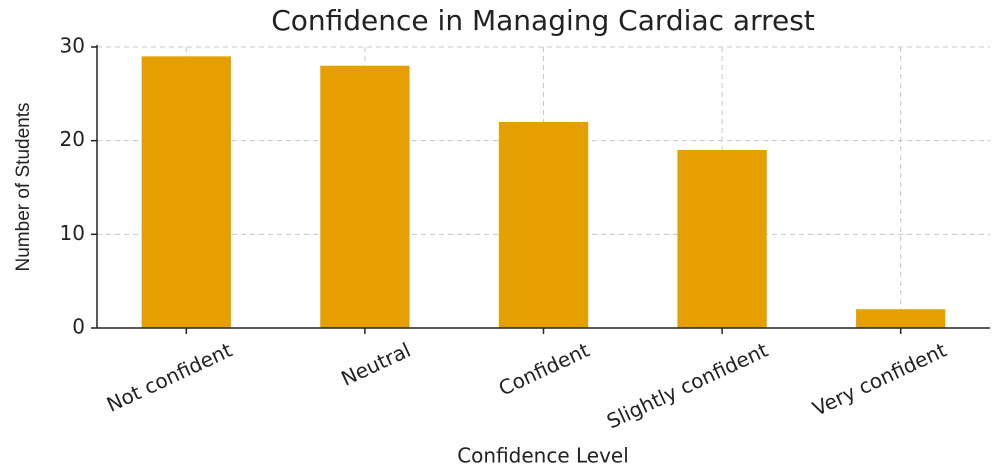 Image resolution: width=997 pixels, height=469 pixels. I want to click on x-tick-label: Not confident, so click(169, 377).